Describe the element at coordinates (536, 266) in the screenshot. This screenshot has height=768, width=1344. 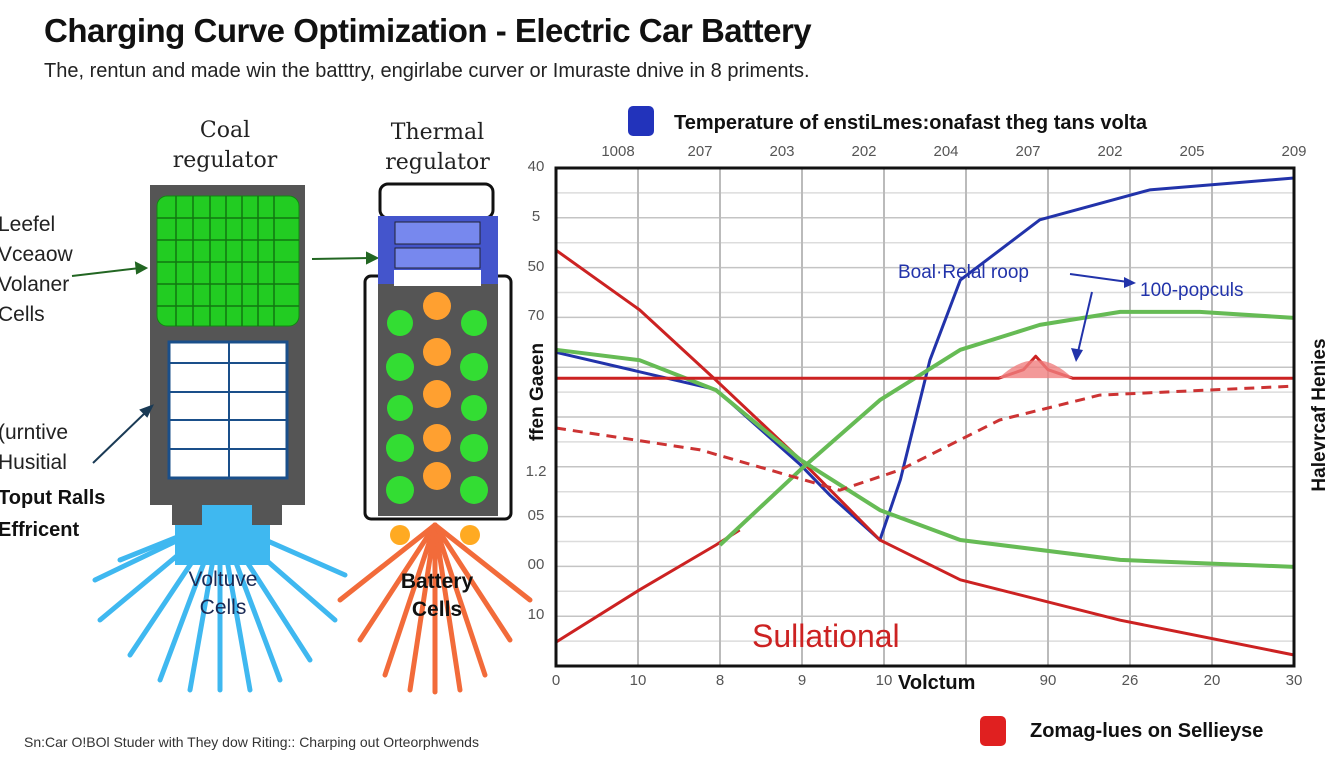
I see `y-tick-label: 50` at that location.